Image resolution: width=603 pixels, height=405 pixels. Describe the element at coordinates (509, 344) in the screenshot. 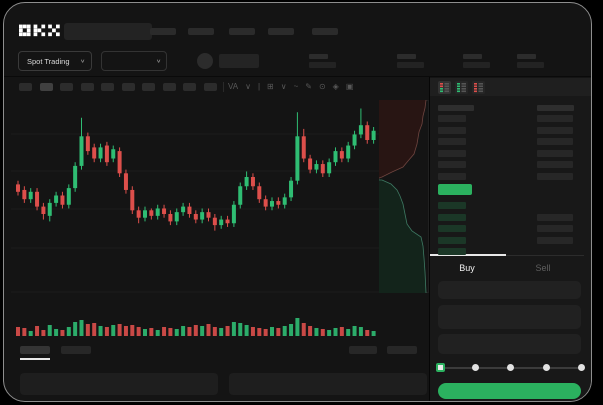

I see `order-field-total` at that location.